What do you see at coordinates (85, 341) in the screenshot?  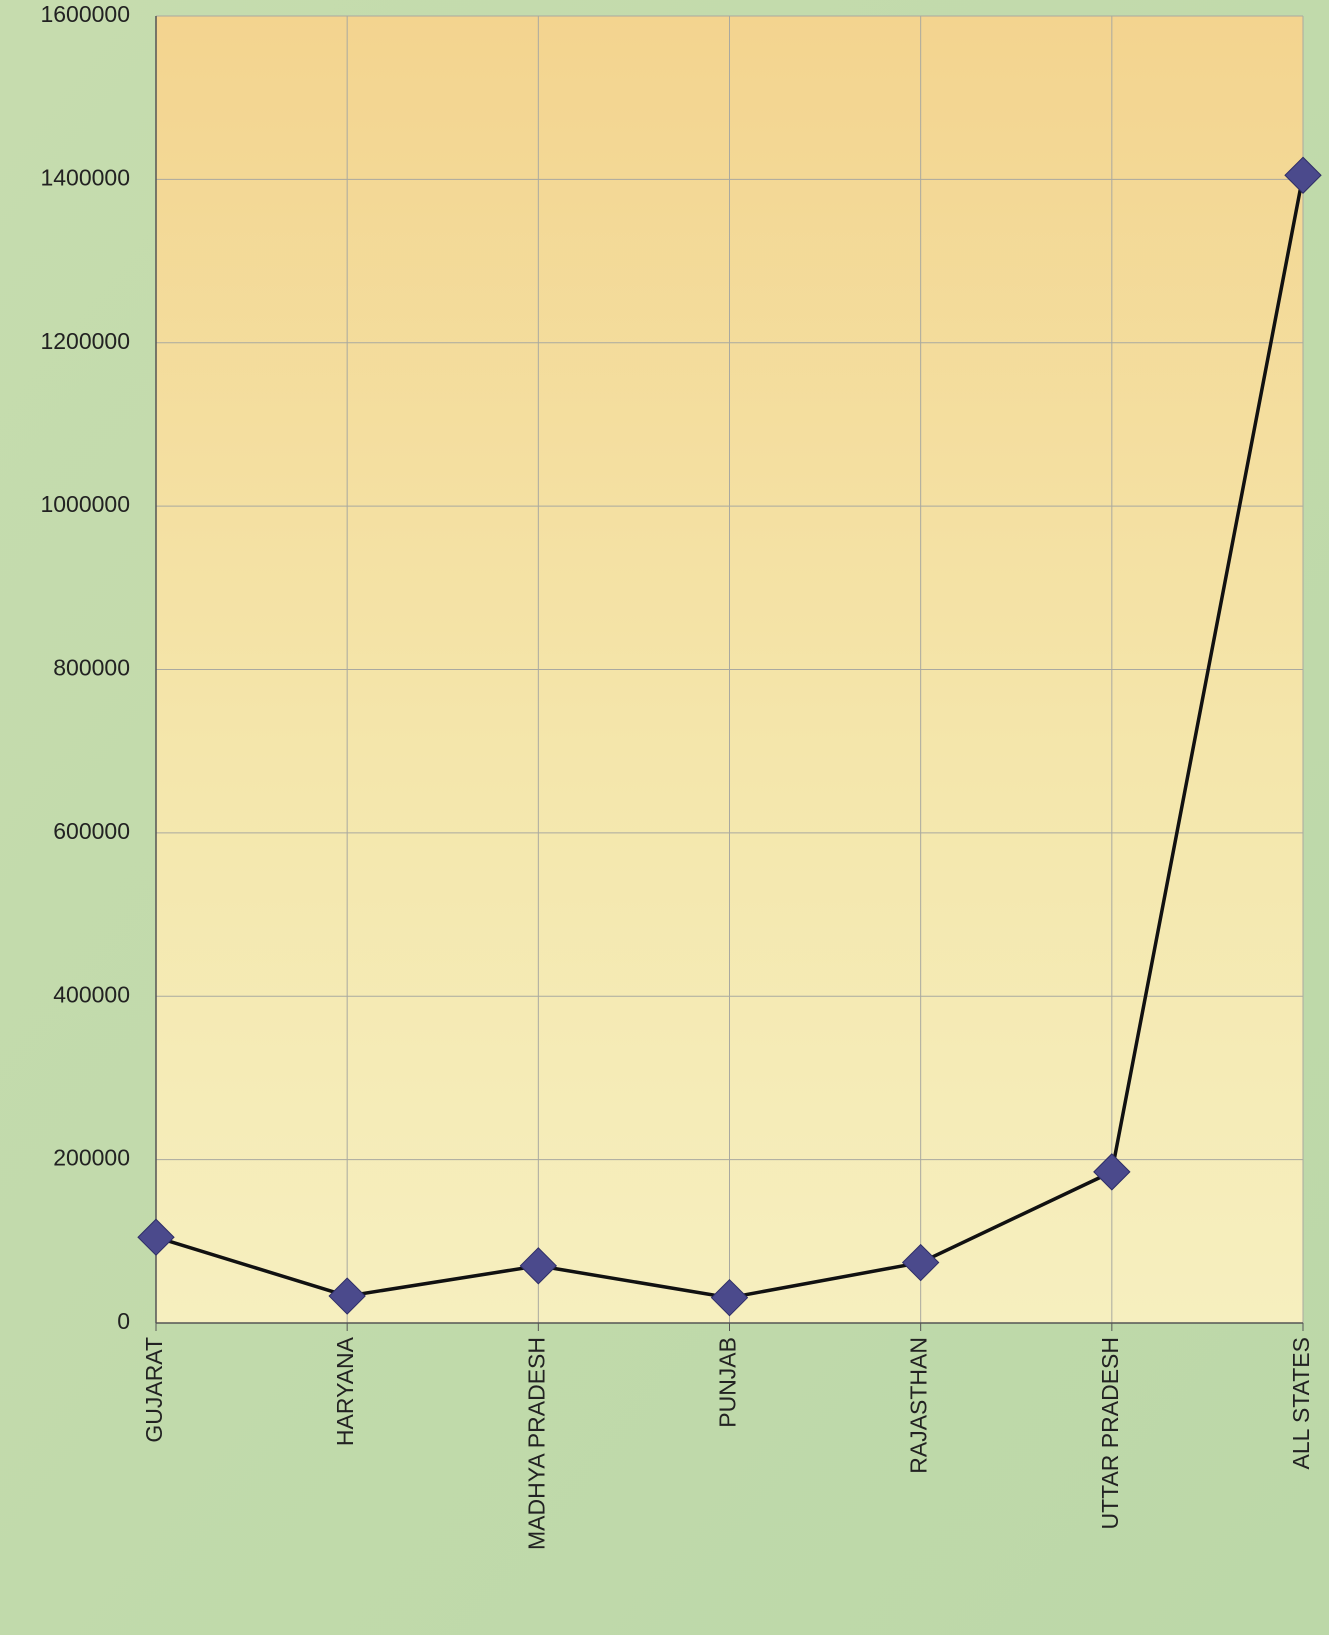 I see `y-tick-label: 1200000` at bounding box center [85, 341].